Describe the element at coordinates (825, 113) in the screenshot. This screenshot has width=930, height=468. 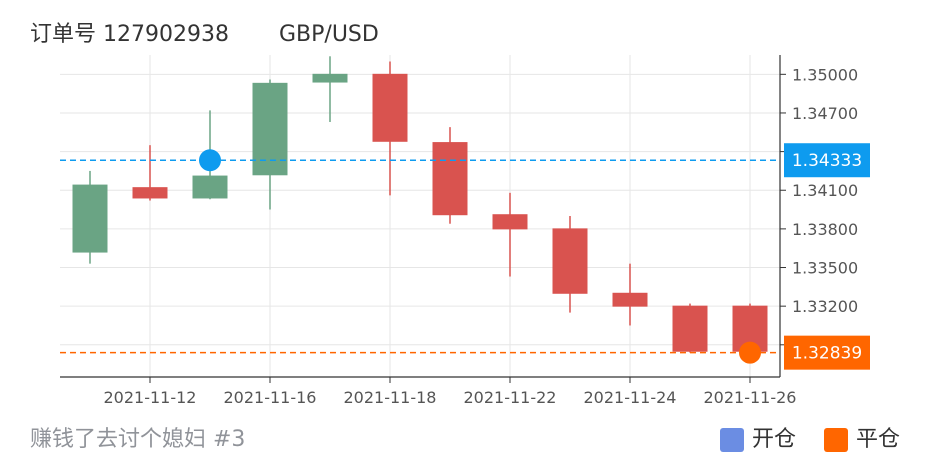
I see `y-tick-label: 1.34700` at that location.